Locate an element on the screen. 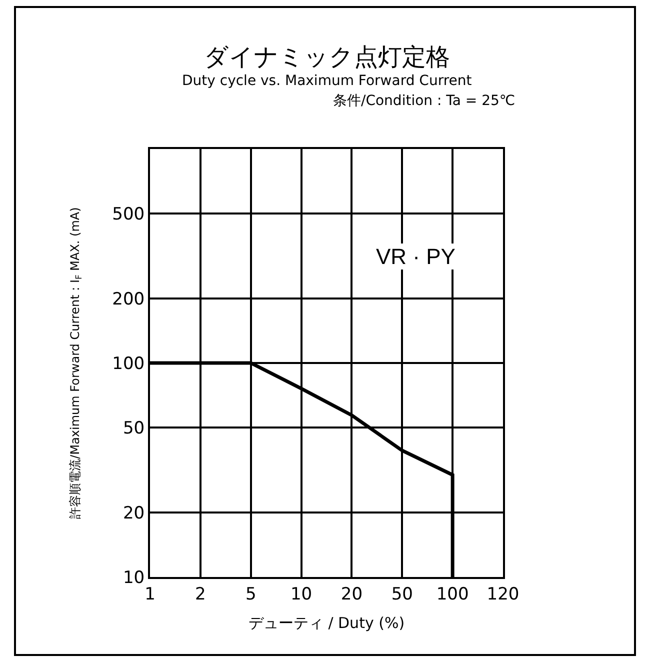 The width and height of the screenshot is (652, 664). x-tick-label: 1 is located at coordinates (150, 594).